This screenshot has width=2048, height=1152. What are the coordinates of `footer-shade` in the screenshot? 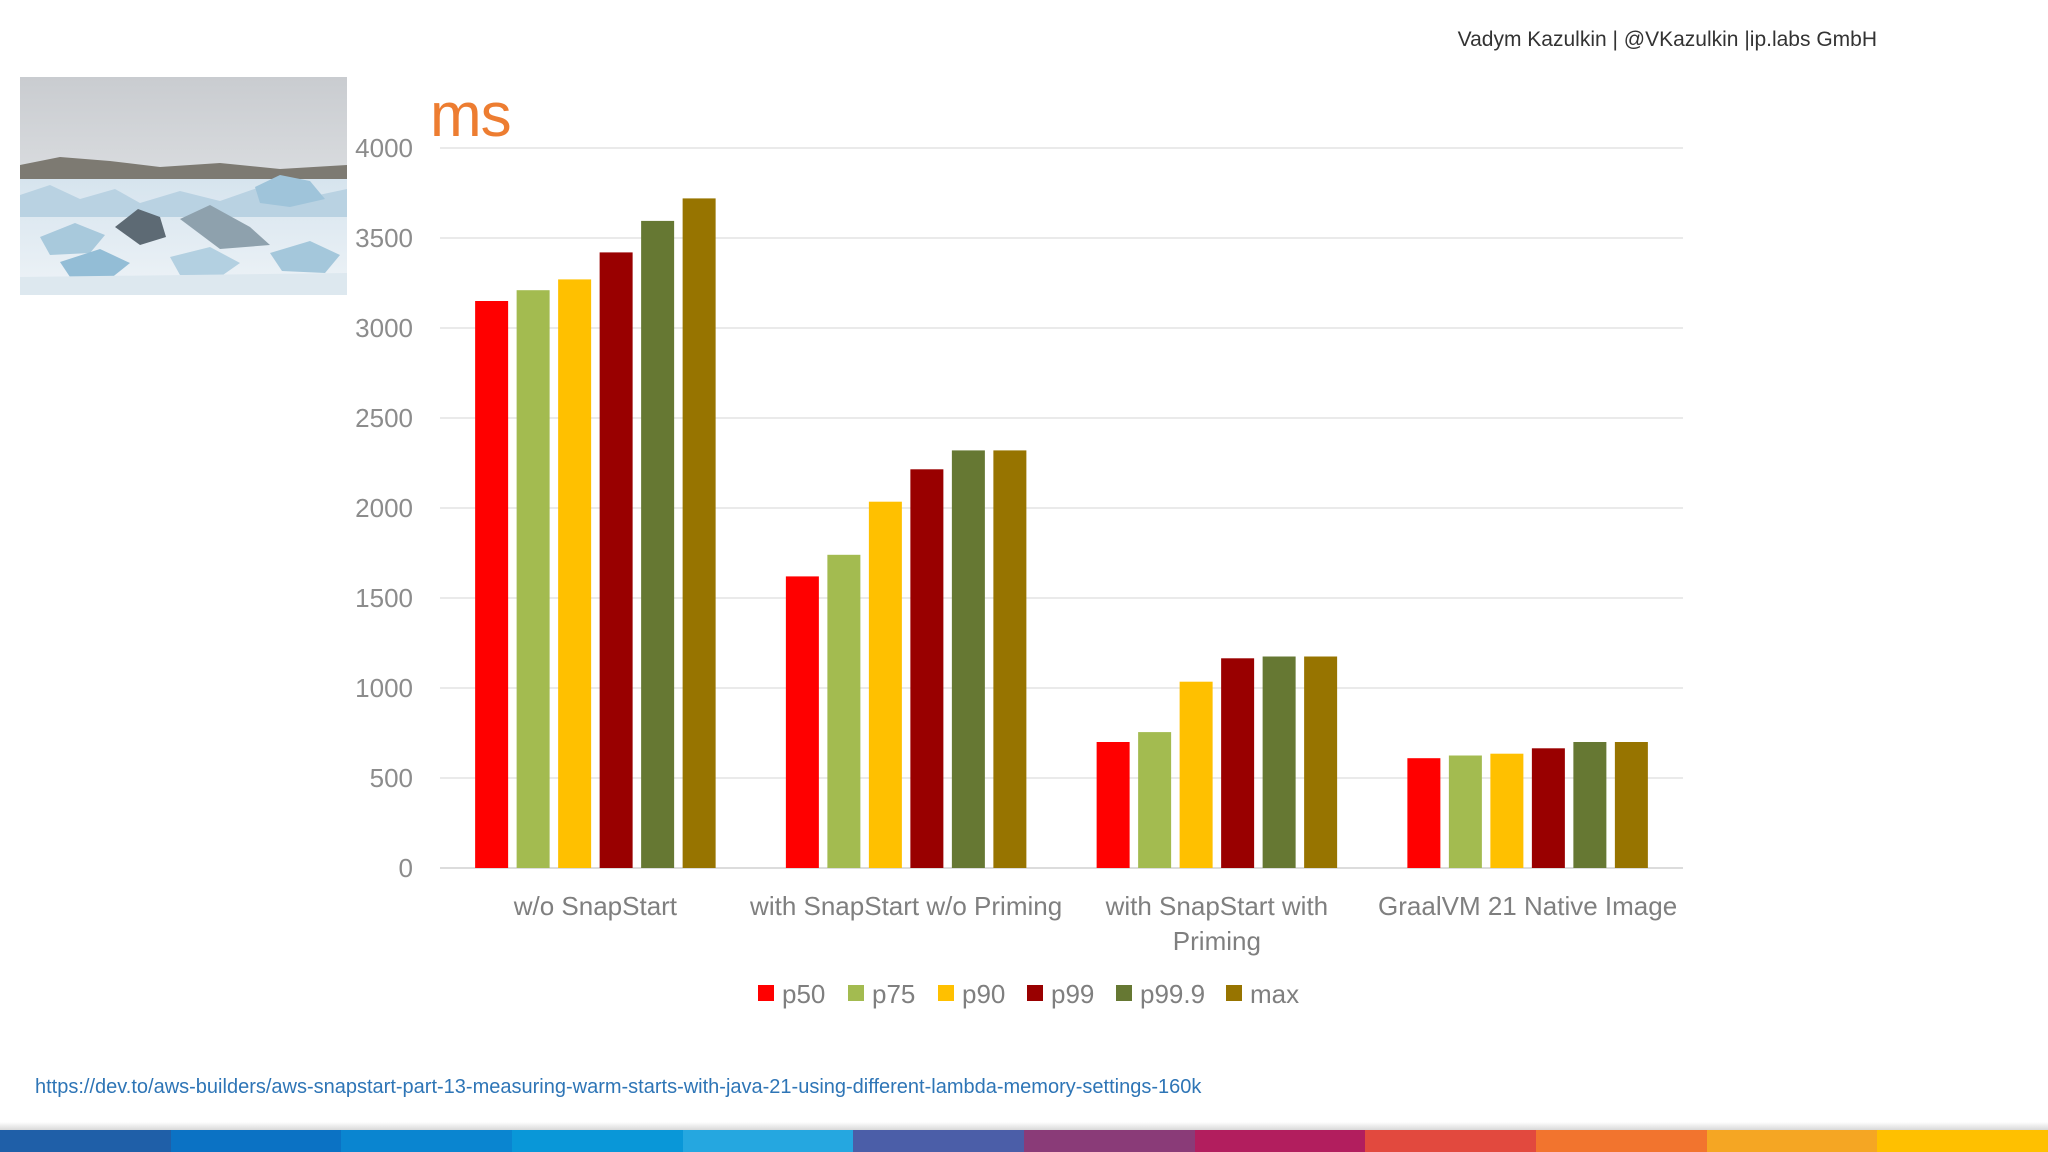 It's located at (1024, 1126).